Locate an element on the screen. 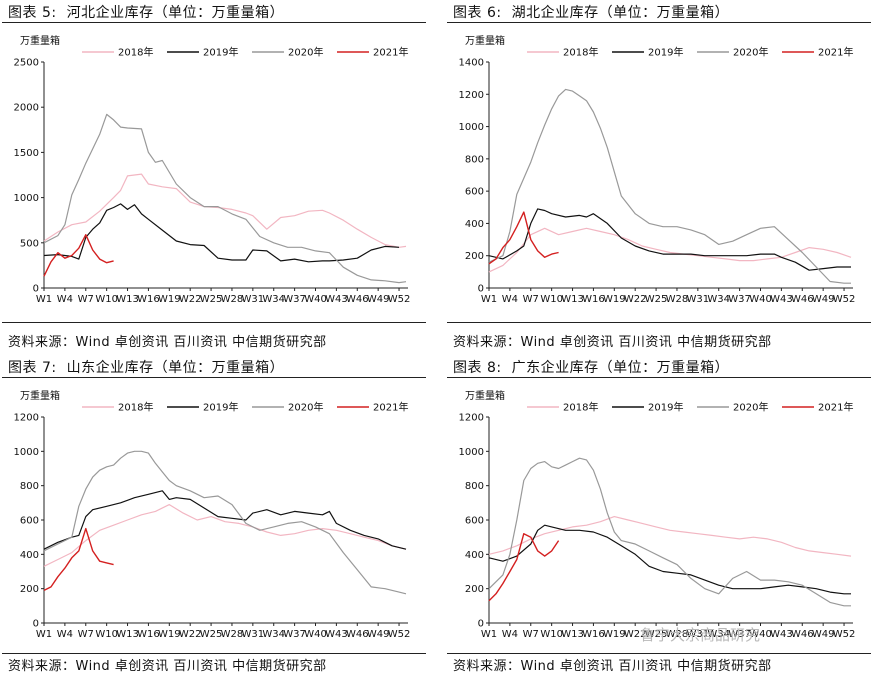 This screenshot has width=877, height=694. chart-title: 图表 7: 山东企业库存（单位：万重量箱） is located at coordinates (146, 368).